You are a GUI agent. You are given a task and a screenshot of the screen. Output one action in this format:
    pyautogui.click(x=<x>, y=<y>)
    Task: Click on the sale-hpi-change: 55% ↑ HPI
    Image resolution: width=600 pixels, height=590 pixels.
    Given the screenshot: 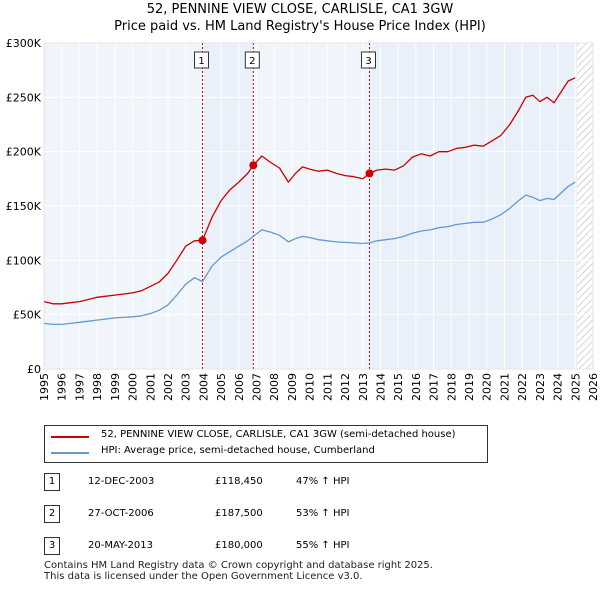 What is the action you would take?
    pyautogui.click(x=323, y=545)
    